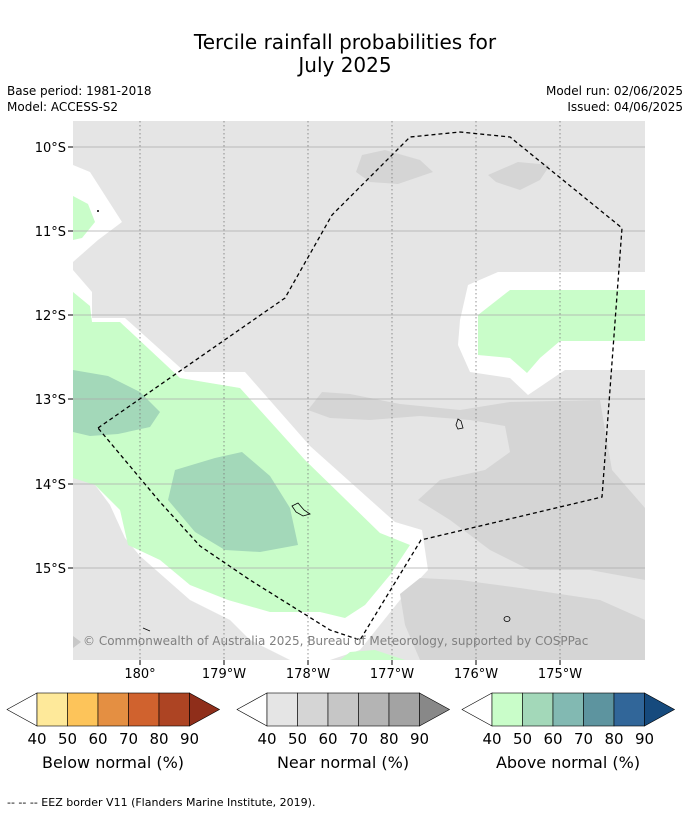 This screenshot has width=690, height=816. I want to click on near-tick-label: 80, so click(388, 739).